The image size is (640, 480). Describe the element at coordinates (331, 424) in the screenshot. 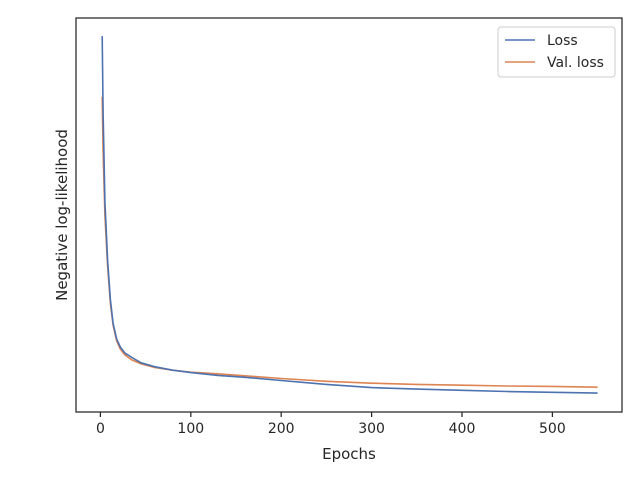

I see `x-axis-ticks: 0 100 200 300 400 500` at that location.